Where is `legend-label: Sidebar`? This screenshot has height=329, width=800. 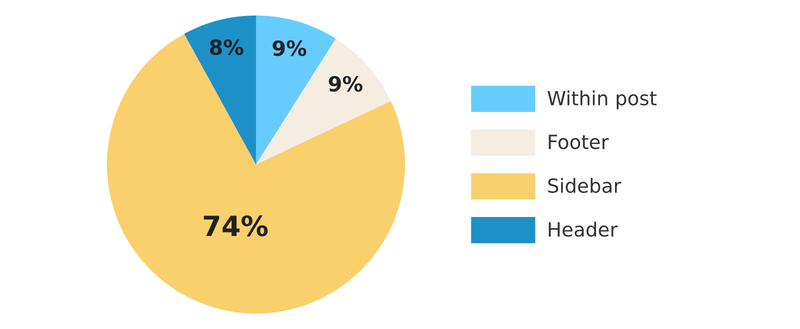 legend-label: Sidebar is located at coordinates (585, 185).